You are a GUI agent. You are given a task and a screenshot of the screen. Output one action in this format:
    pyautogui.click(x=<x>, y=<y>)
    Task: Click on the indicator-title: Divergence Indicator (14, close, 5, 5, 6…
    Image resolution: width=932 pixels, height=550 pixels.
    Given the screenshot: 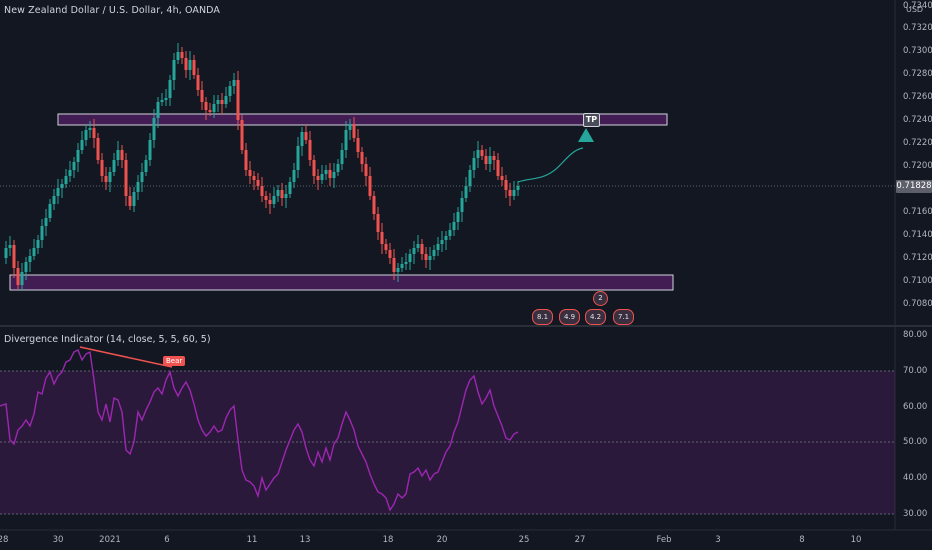 What is the action you would take?
    pyautogui.click(x=107, y=339)
    